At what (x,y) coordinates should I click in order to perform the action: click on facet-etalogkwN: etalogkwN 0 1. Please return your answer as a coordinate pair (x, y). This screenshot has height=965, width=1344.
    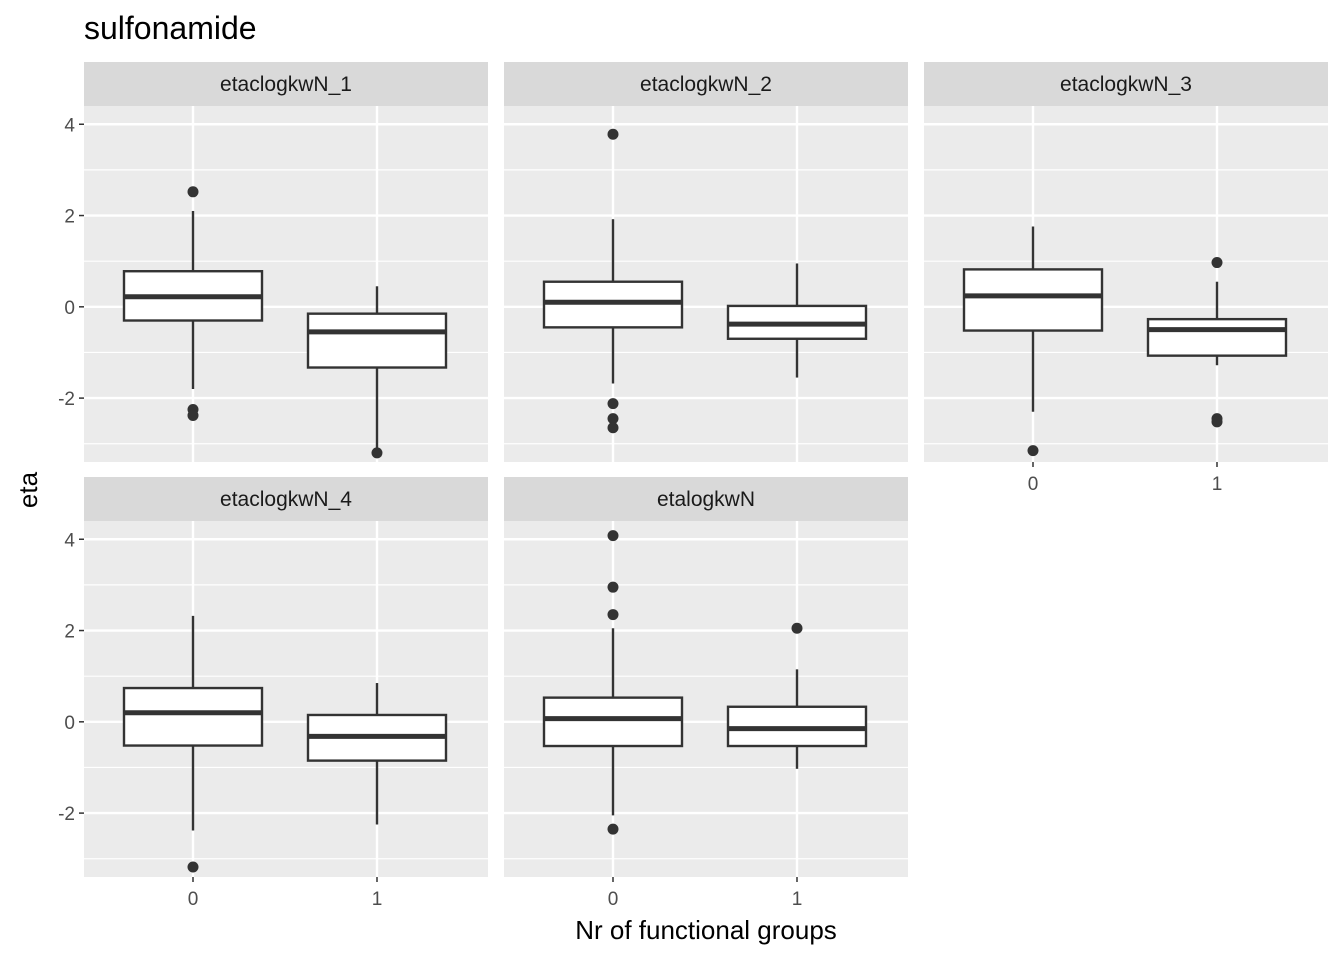
    Looking at the image, I should click on (706, 693).